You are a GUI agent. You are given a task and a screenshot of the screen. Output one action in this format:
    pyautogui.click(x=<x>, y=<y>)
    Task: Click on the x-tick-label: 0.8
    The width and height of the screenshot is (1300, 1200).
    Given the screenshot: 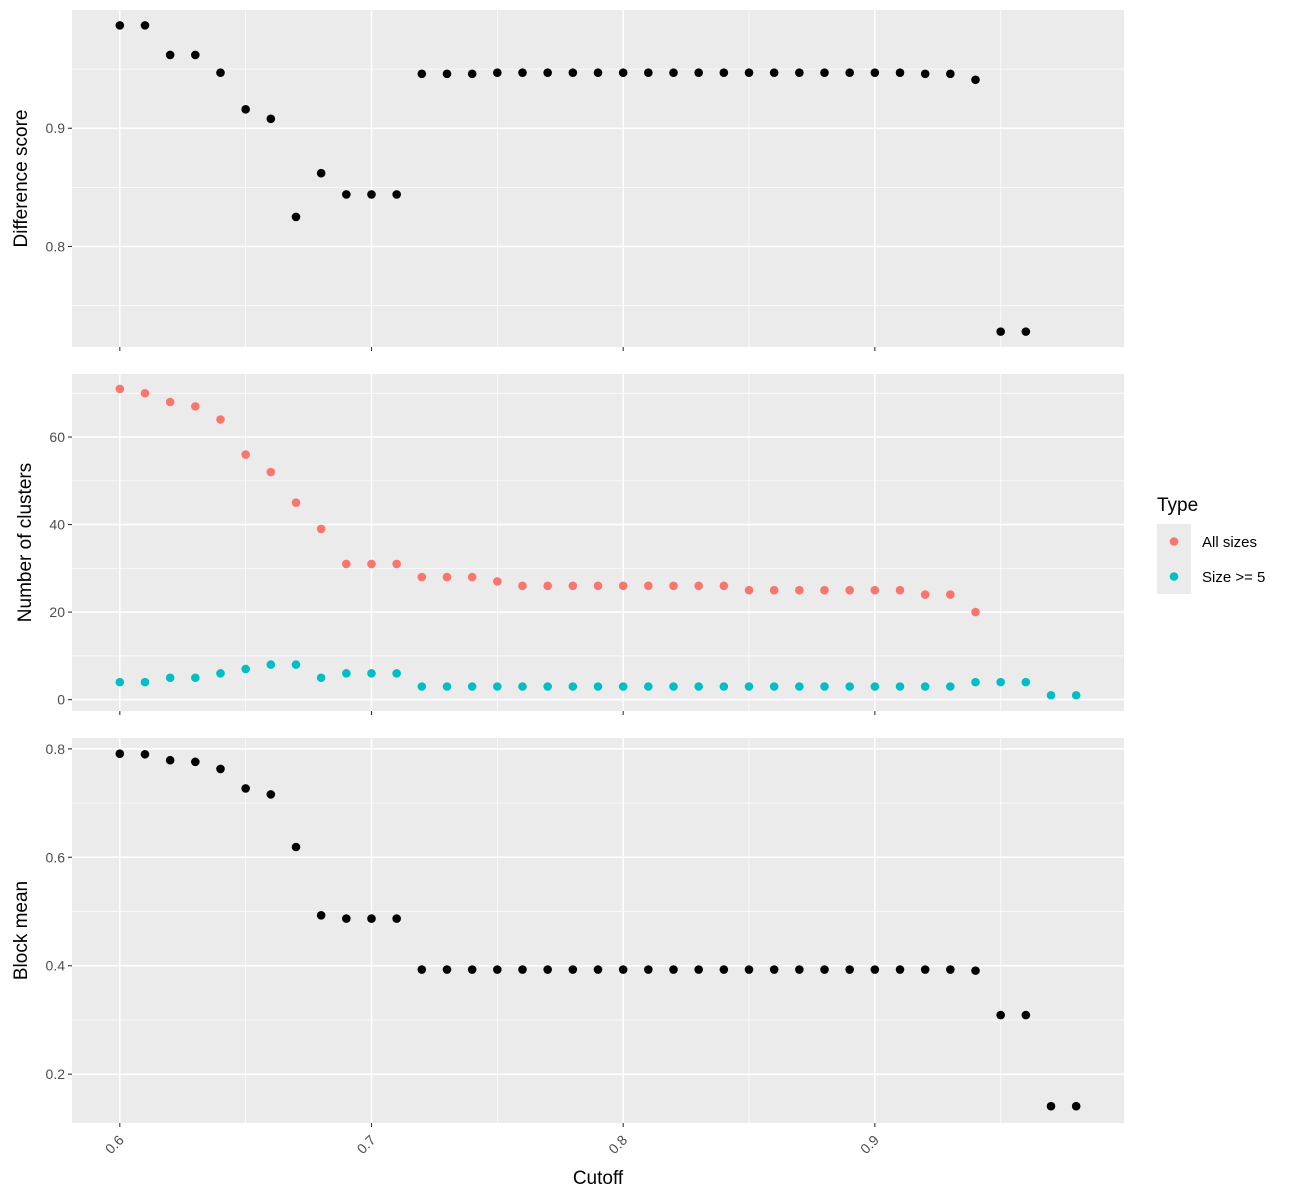 What is the action you would take?
    pyautogui.click(x=617, y=1144)
    